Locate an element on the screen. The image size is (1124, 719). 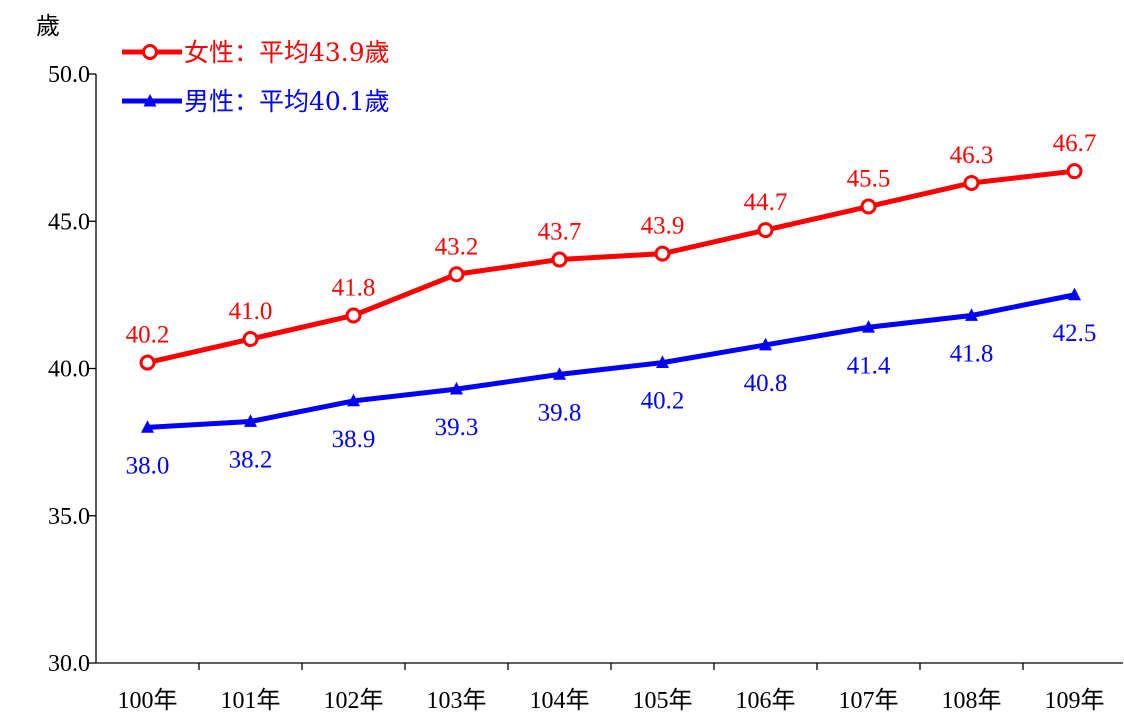
x-tick-label: 100年 is located at coordinates (148, 700).